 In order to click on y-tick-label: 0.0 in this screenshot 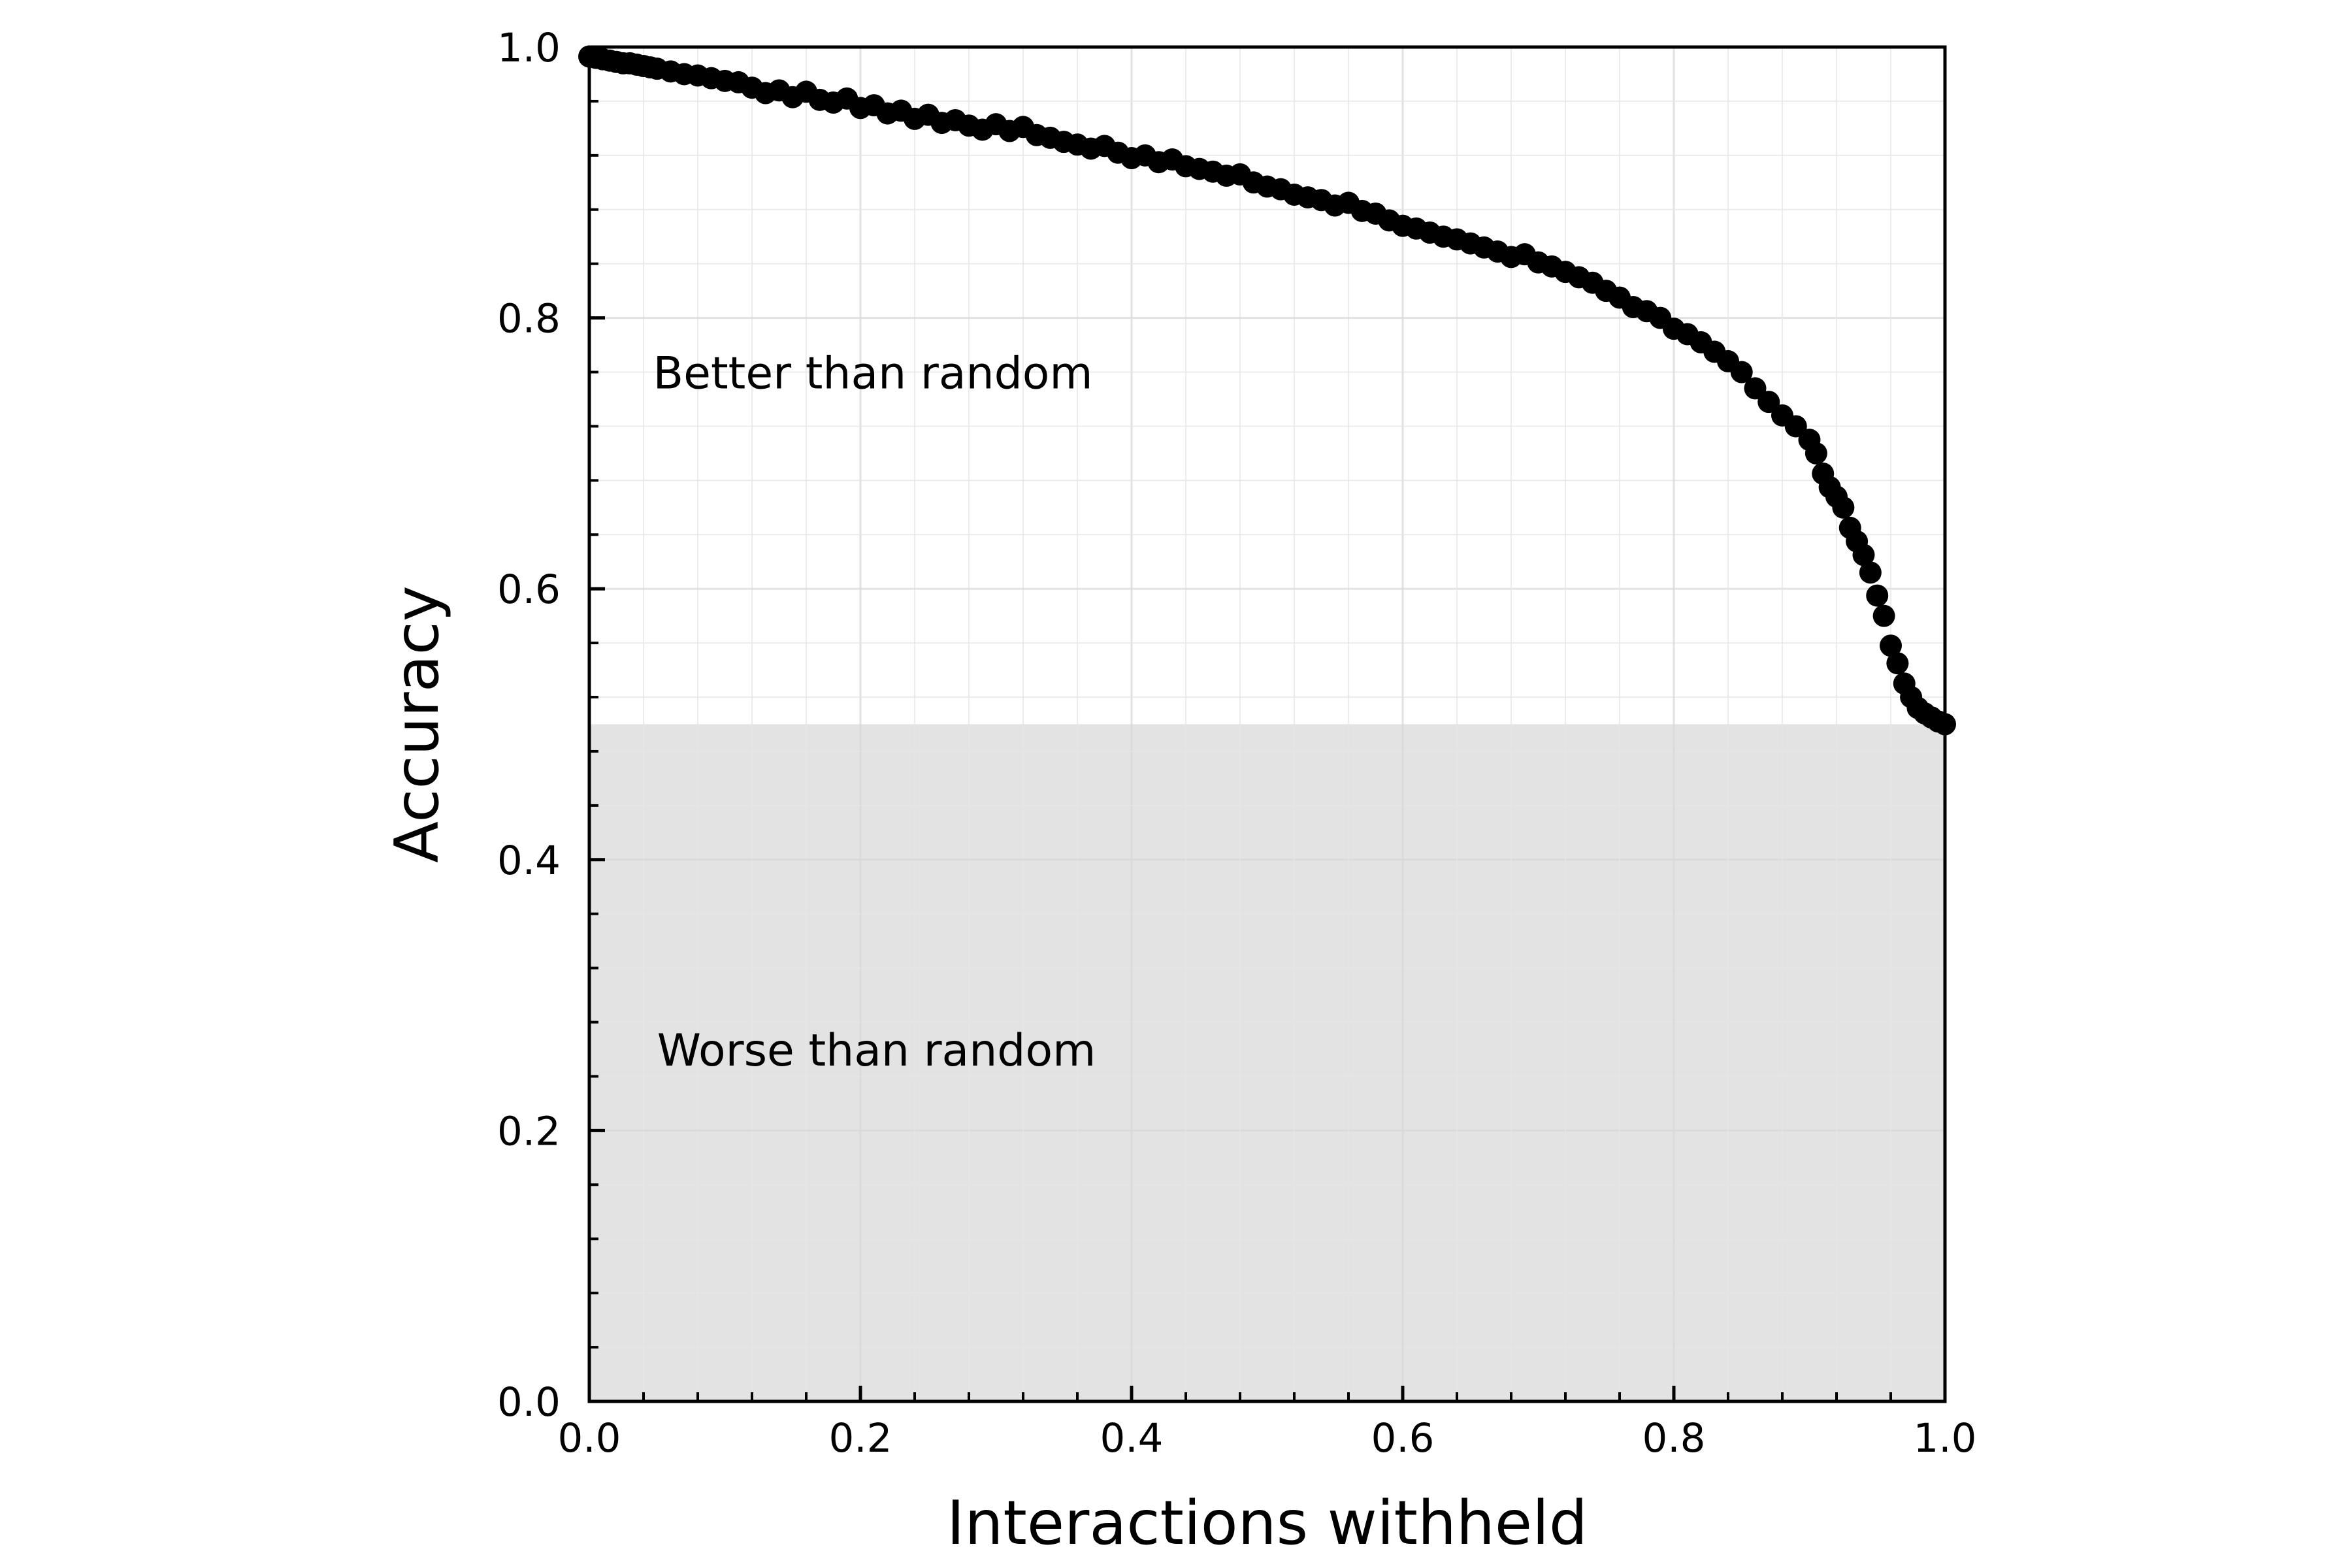, I will do `click(529, 1402)`.